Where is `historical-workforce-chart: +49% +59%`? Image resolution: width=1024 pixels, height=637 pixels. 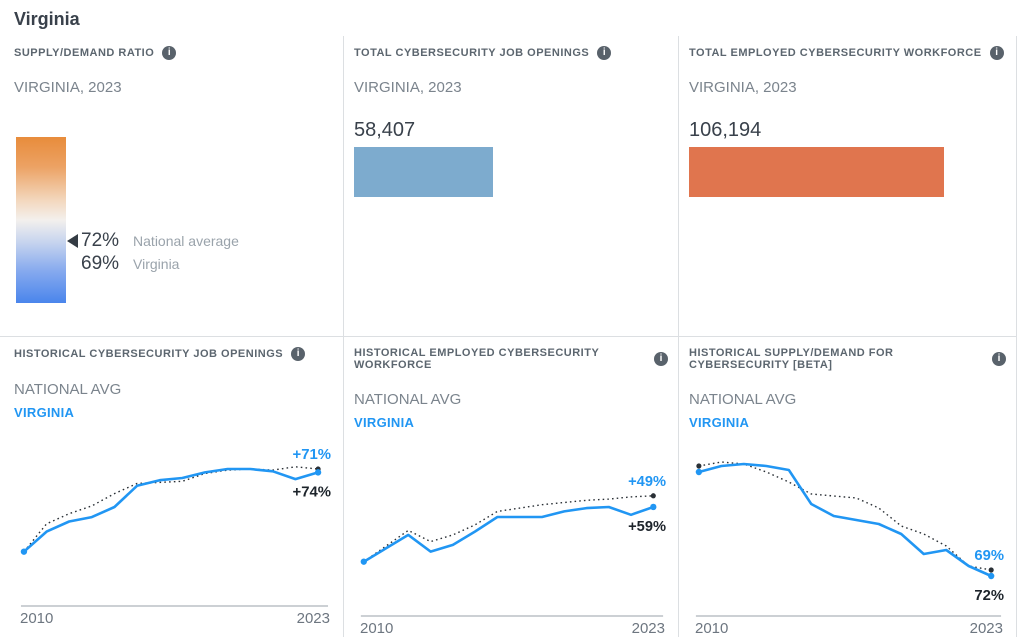
historical-workforce-chart: +49% +59% is located at coordinates (513, 545).